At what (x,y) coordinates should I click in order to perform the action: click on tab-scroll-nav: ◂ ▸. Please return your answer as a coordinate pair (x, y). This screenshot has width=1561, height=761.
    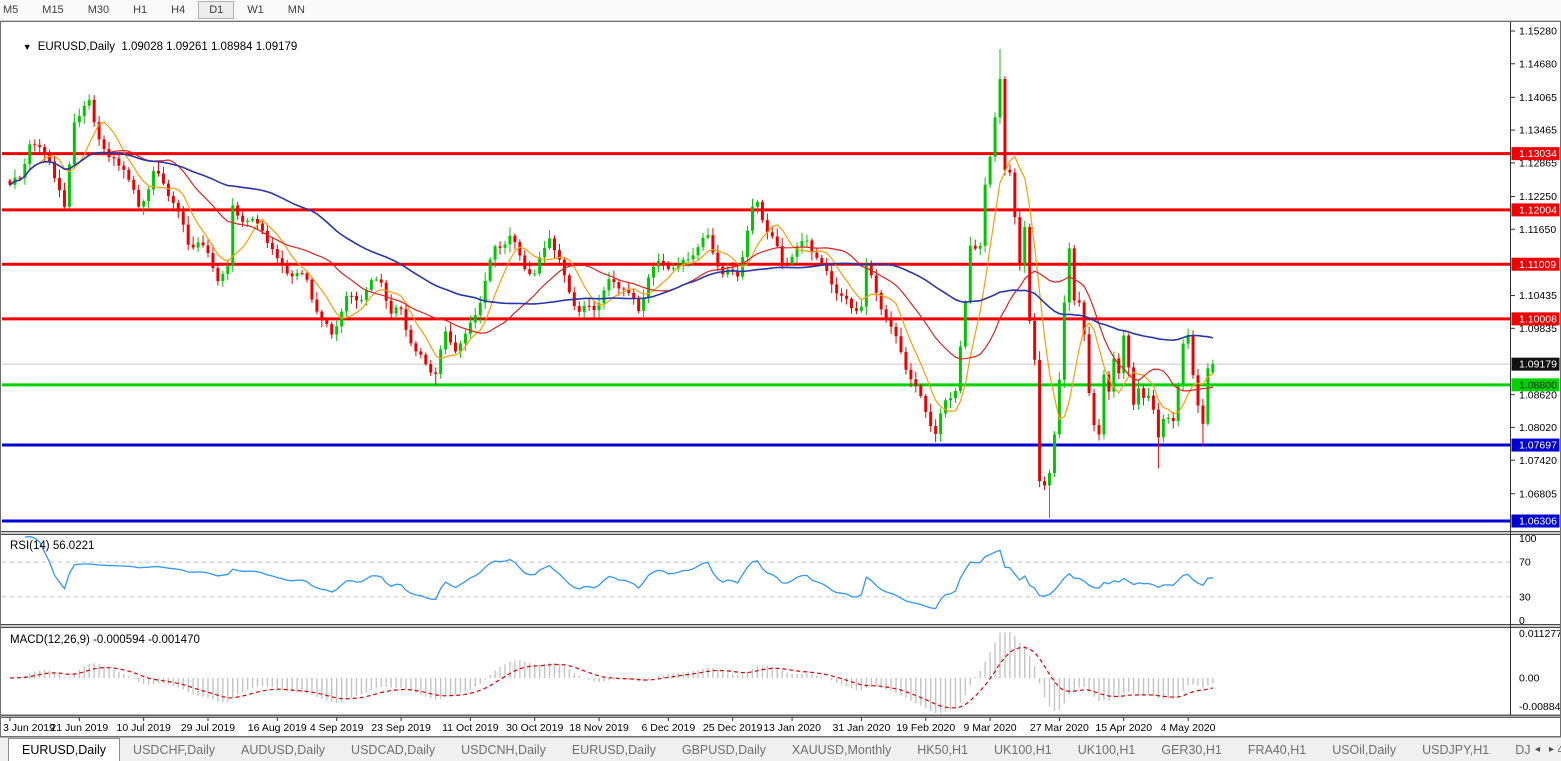
    Looking at the image, I should click on (1544, 749).